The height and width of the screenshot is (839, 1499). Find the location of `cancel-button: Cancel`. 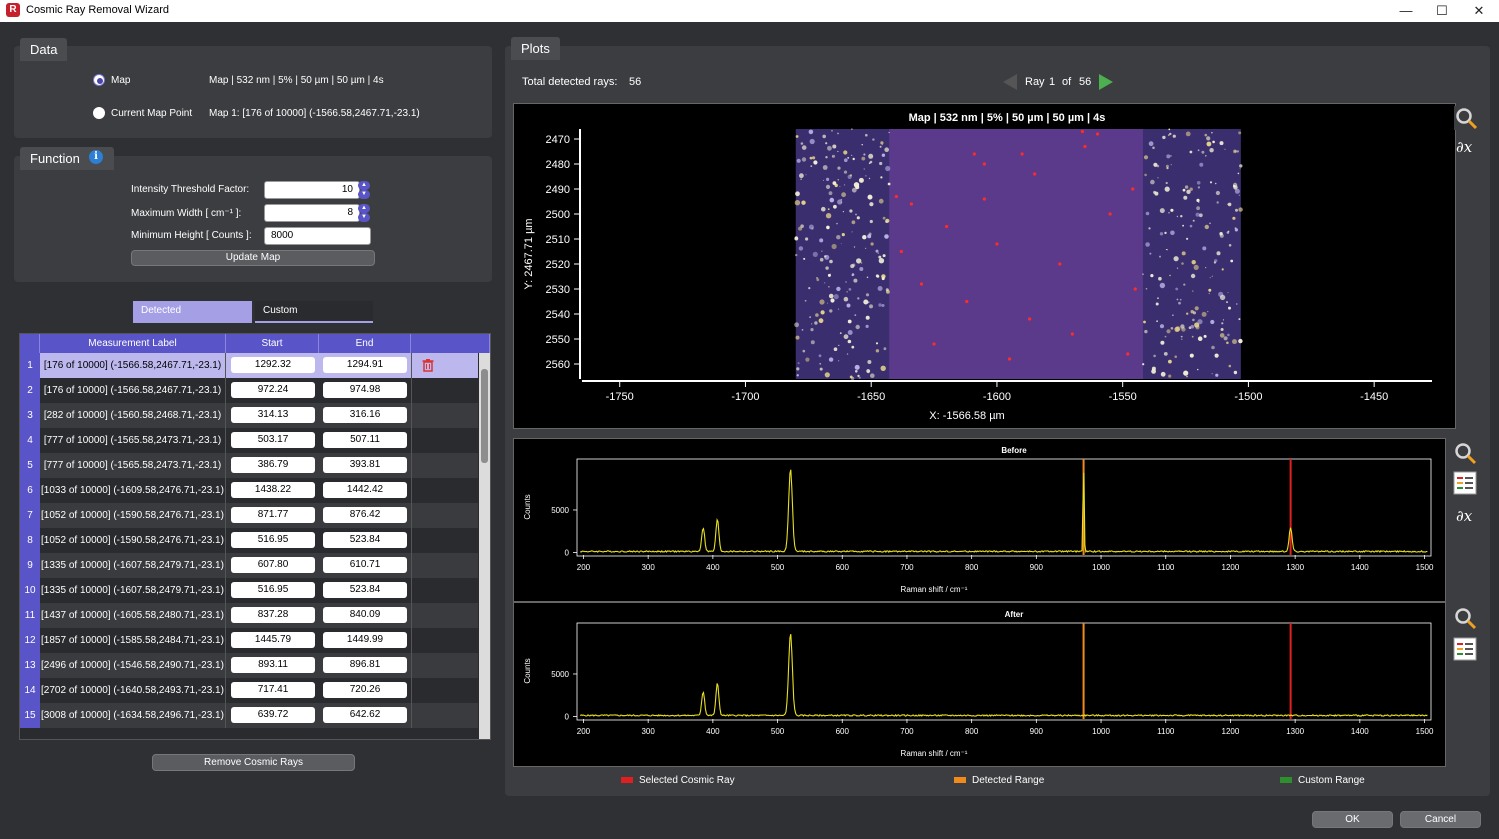

cancel-button: Cancel is located at coordinates (1440, 819).